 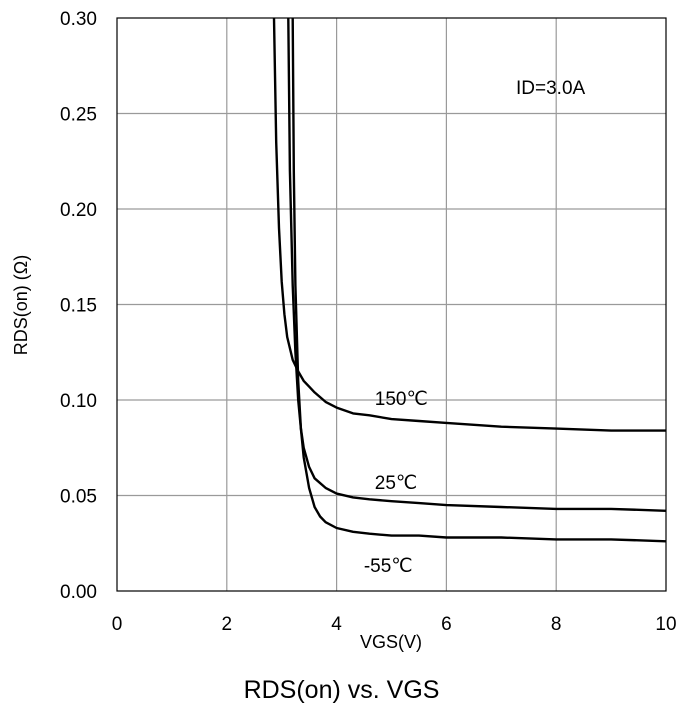 I want to click on x-axis-label: VGS(V), so click(x=391, y=642).